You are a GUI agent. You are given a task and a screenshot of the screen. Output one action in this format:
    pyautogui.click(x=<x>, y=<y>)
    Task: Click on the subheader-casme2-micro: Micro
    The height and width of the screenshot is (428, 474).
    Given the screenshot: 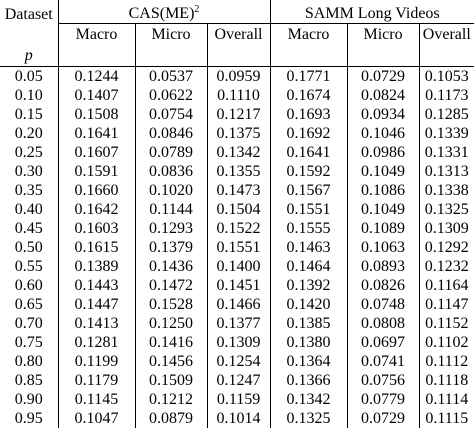 What is the action you would take?
    pyautogui.click(x=171, y=35)
    